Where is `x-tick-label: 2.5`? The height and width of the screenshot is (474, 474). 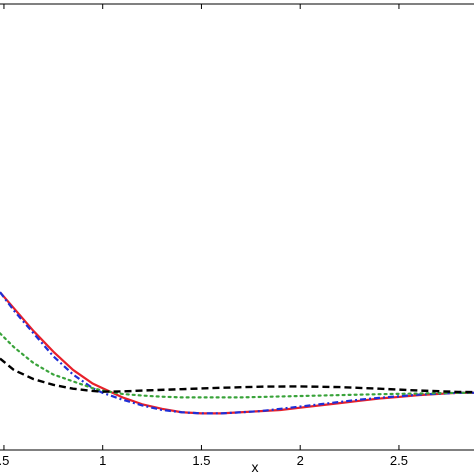
x-tick-label: 2.5 is located at coordinates (399, 460).